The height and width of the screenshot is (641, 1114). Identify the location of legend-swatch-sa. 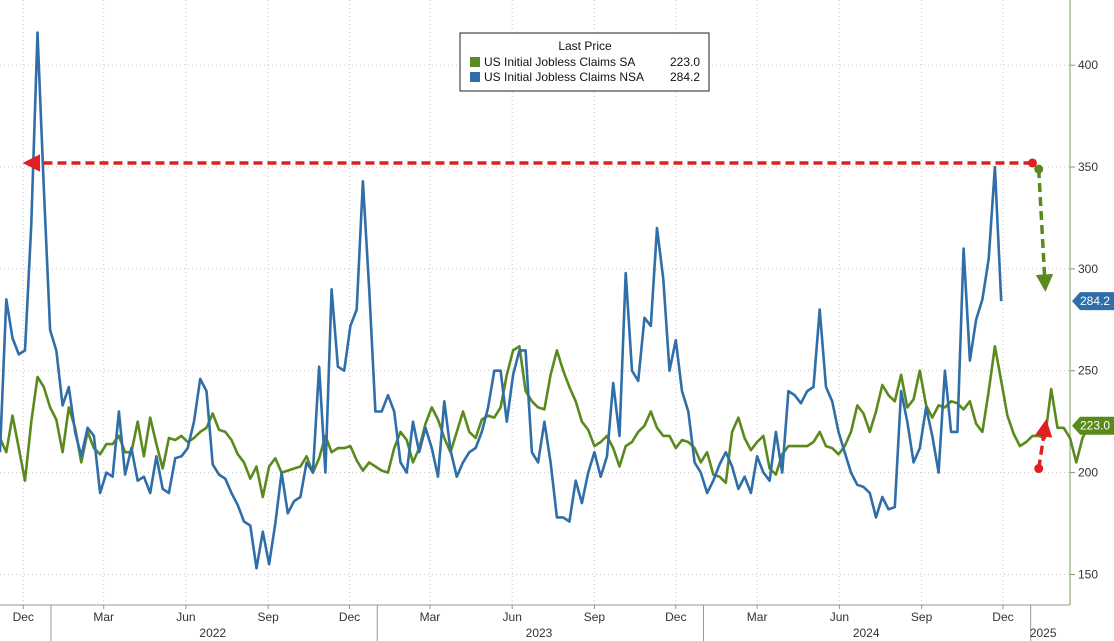
(475, 62).